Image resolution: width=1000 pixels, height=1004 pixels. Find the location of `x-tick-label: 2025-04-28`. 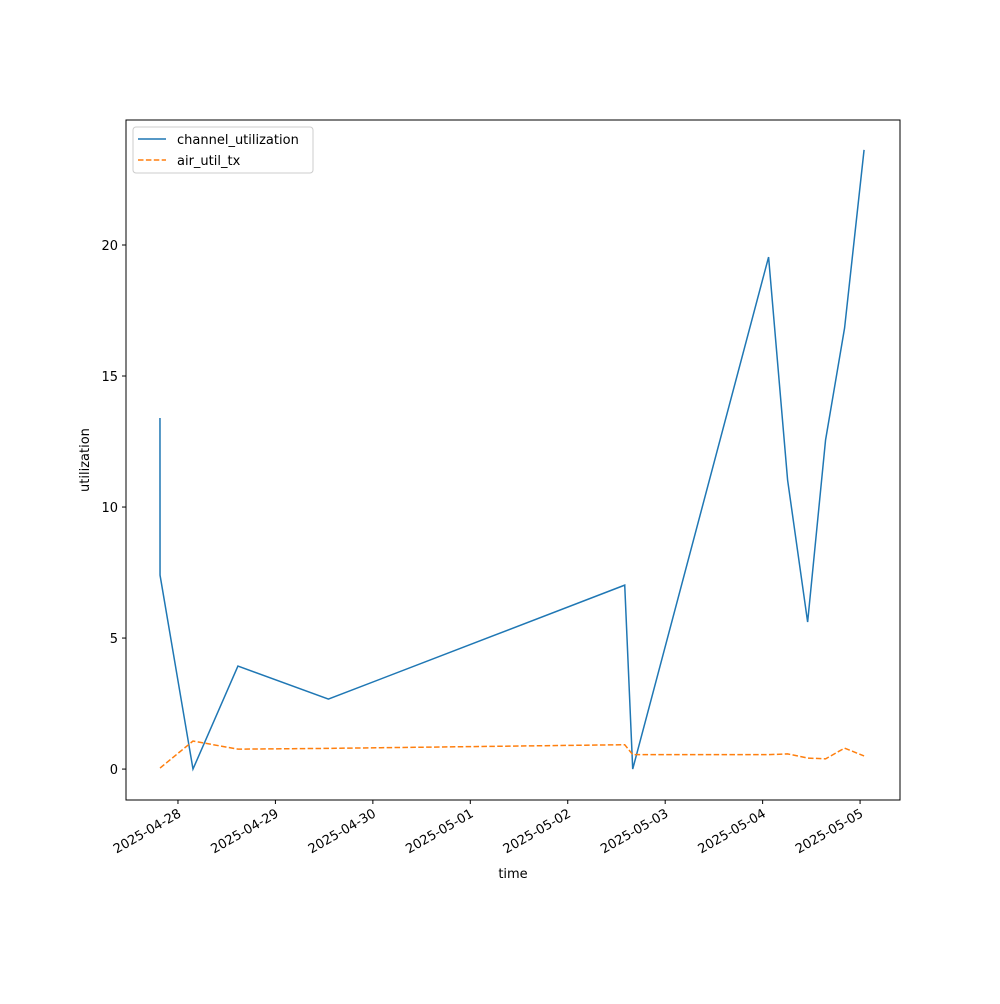

x-tick-label: 2025-04-28 is located at coordinates (147, 831).